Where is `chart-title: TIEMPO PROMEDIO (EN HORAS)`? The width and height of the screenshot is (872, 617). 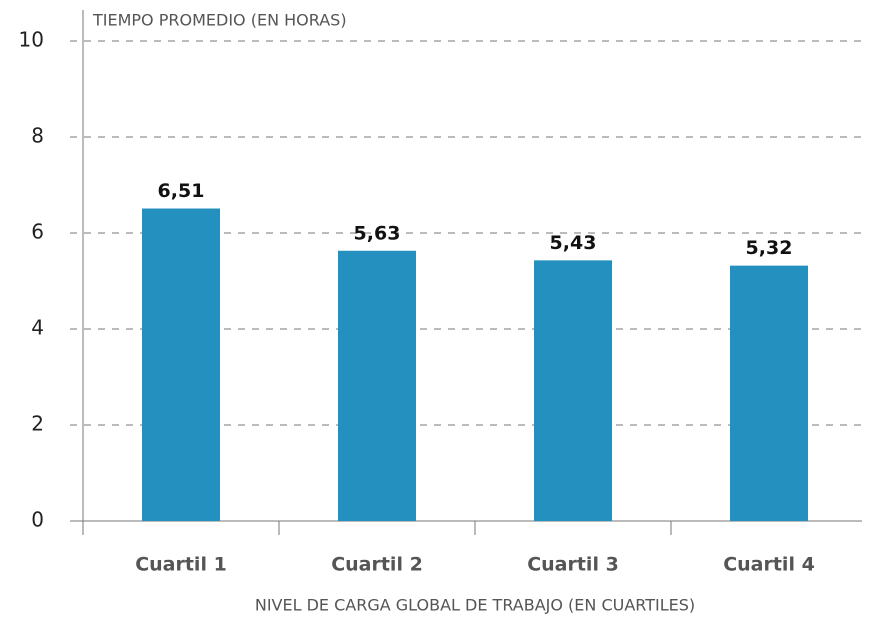 chart-title: TIEMPO PROMEDIO (EN HORAS) is located at coordinates (219, 20).